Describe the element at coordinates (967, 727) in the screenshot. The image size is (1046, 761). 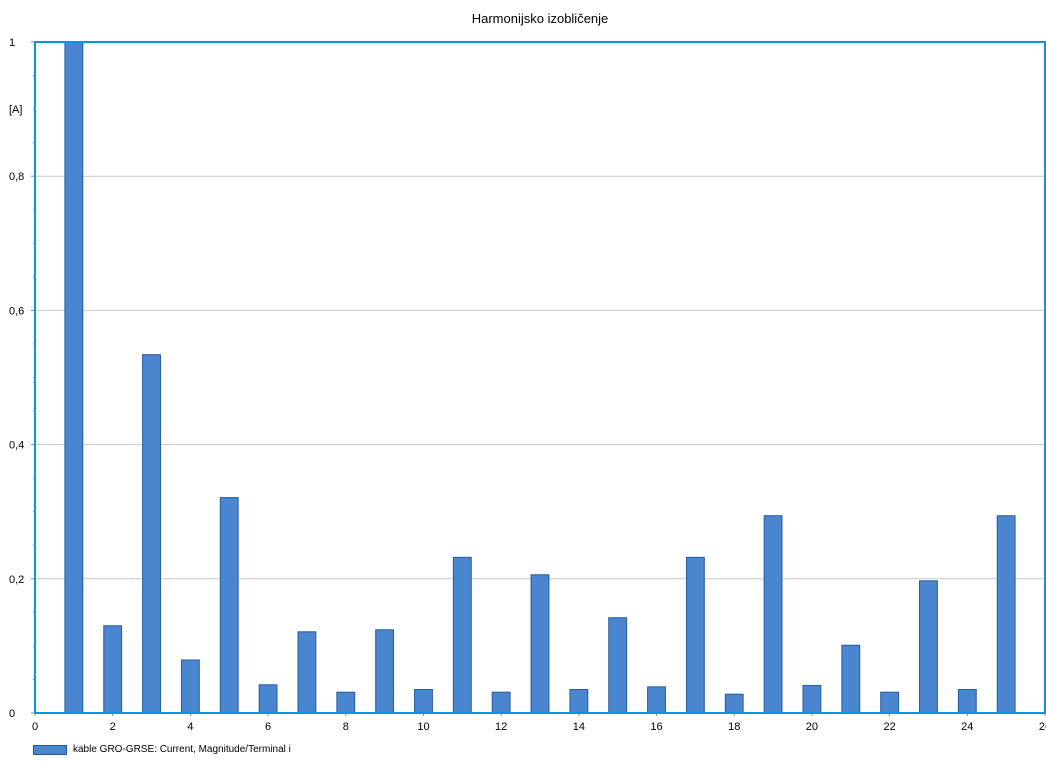
I see `x-tick-label: 24` at that location.